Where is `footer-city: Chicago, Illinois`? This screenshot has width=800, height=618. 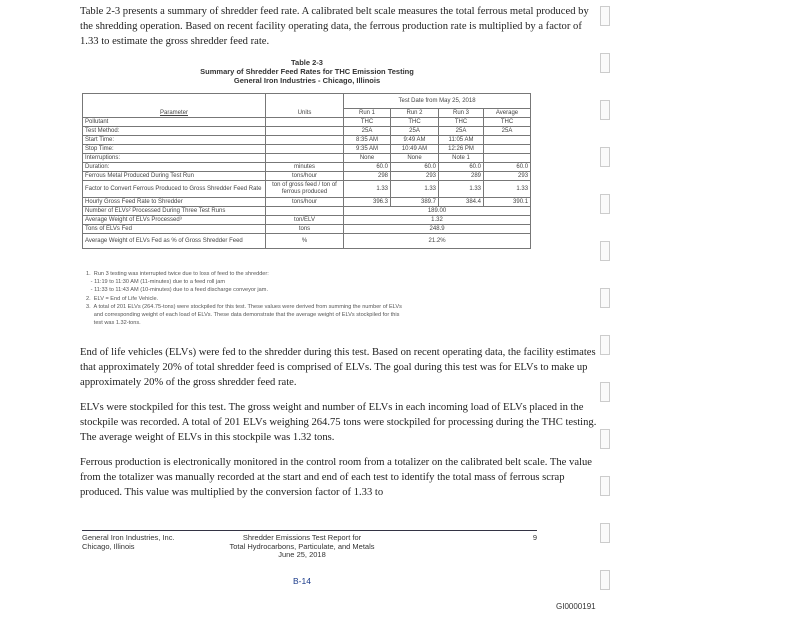 footer-city: Chicago, Illinois is located at coordinates (108, 546).